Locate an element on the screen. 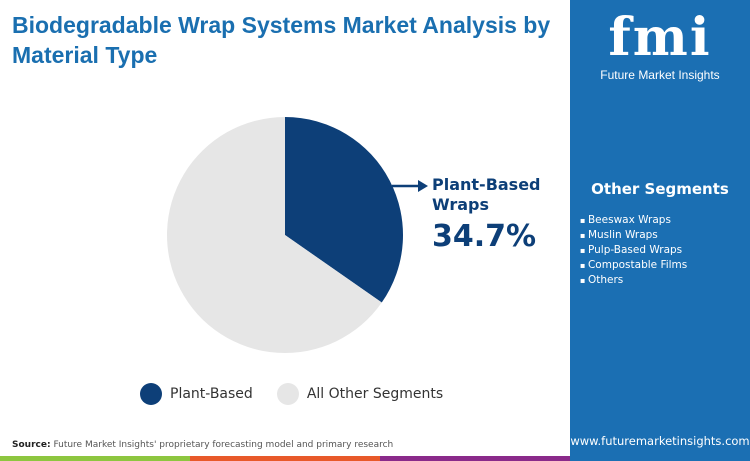 The width and height of the screenshot is (750, 461). callout-label: Plant-Based Wraps is located at coordinates (486, 194).